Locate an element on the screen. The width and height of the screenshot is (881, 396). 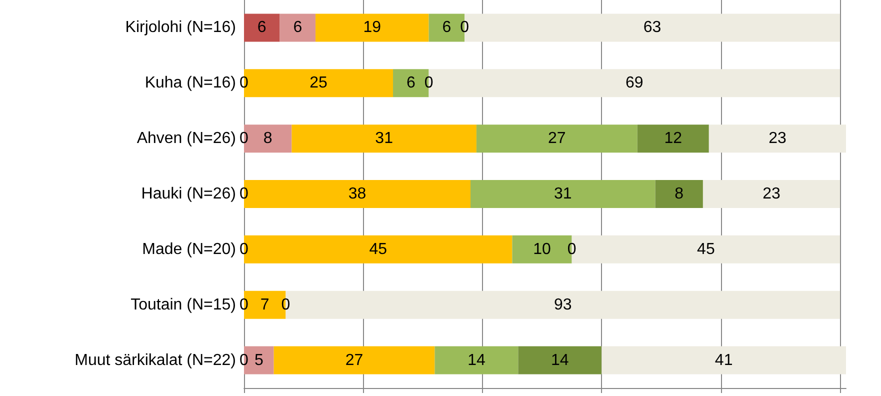
y-tick-label: Muut särkikalat (N=22) is located at coordinates (155, 360).